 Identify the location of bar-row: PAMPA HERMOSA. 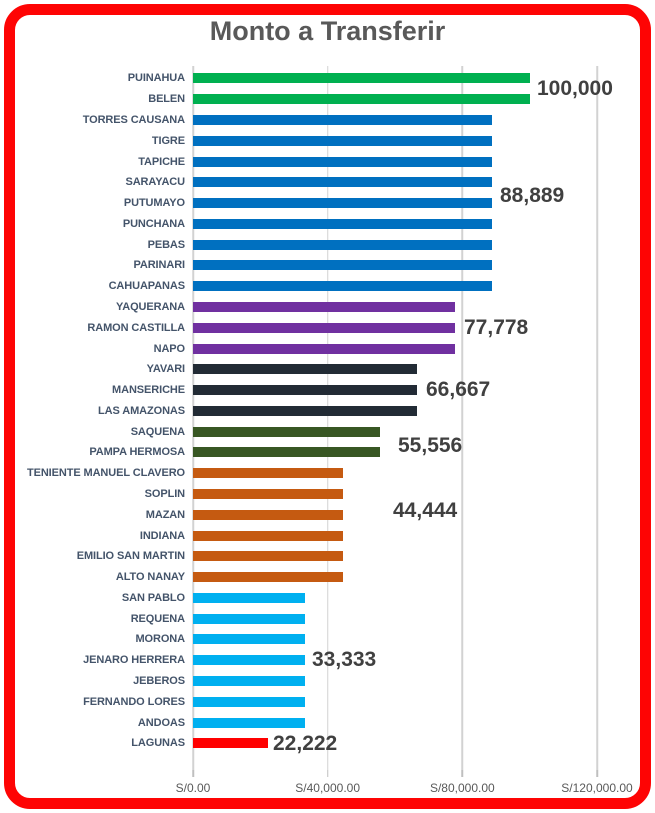
(298, 452).